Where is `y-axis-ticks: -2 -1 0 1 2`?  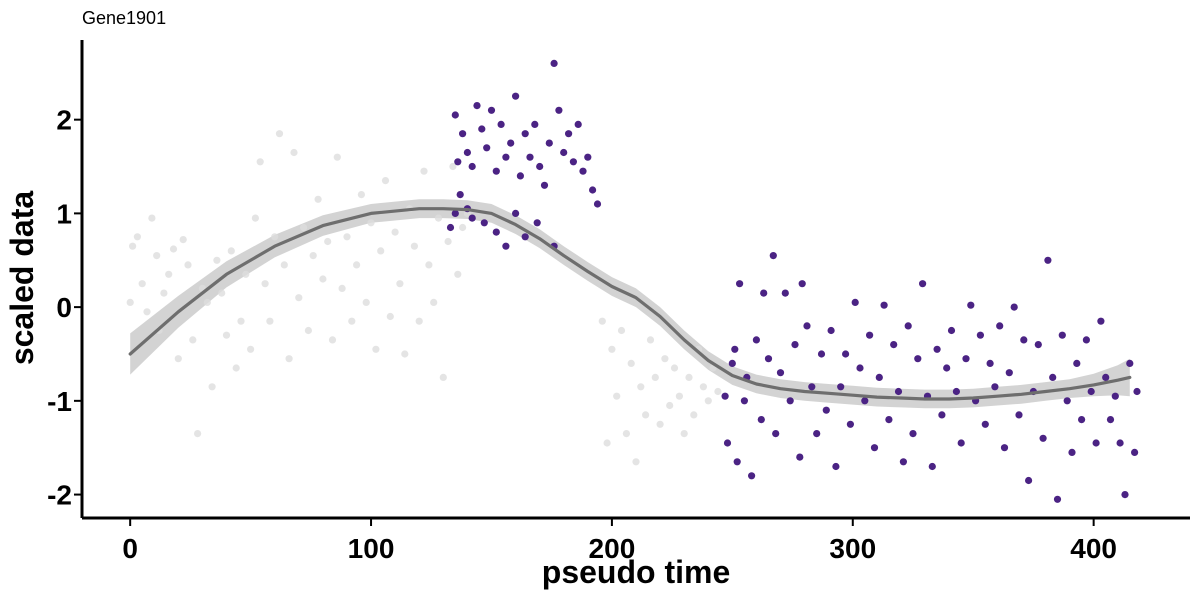 y-axis-ticks: -2 -1 0 1 2 is located at coordinates (64, 308).